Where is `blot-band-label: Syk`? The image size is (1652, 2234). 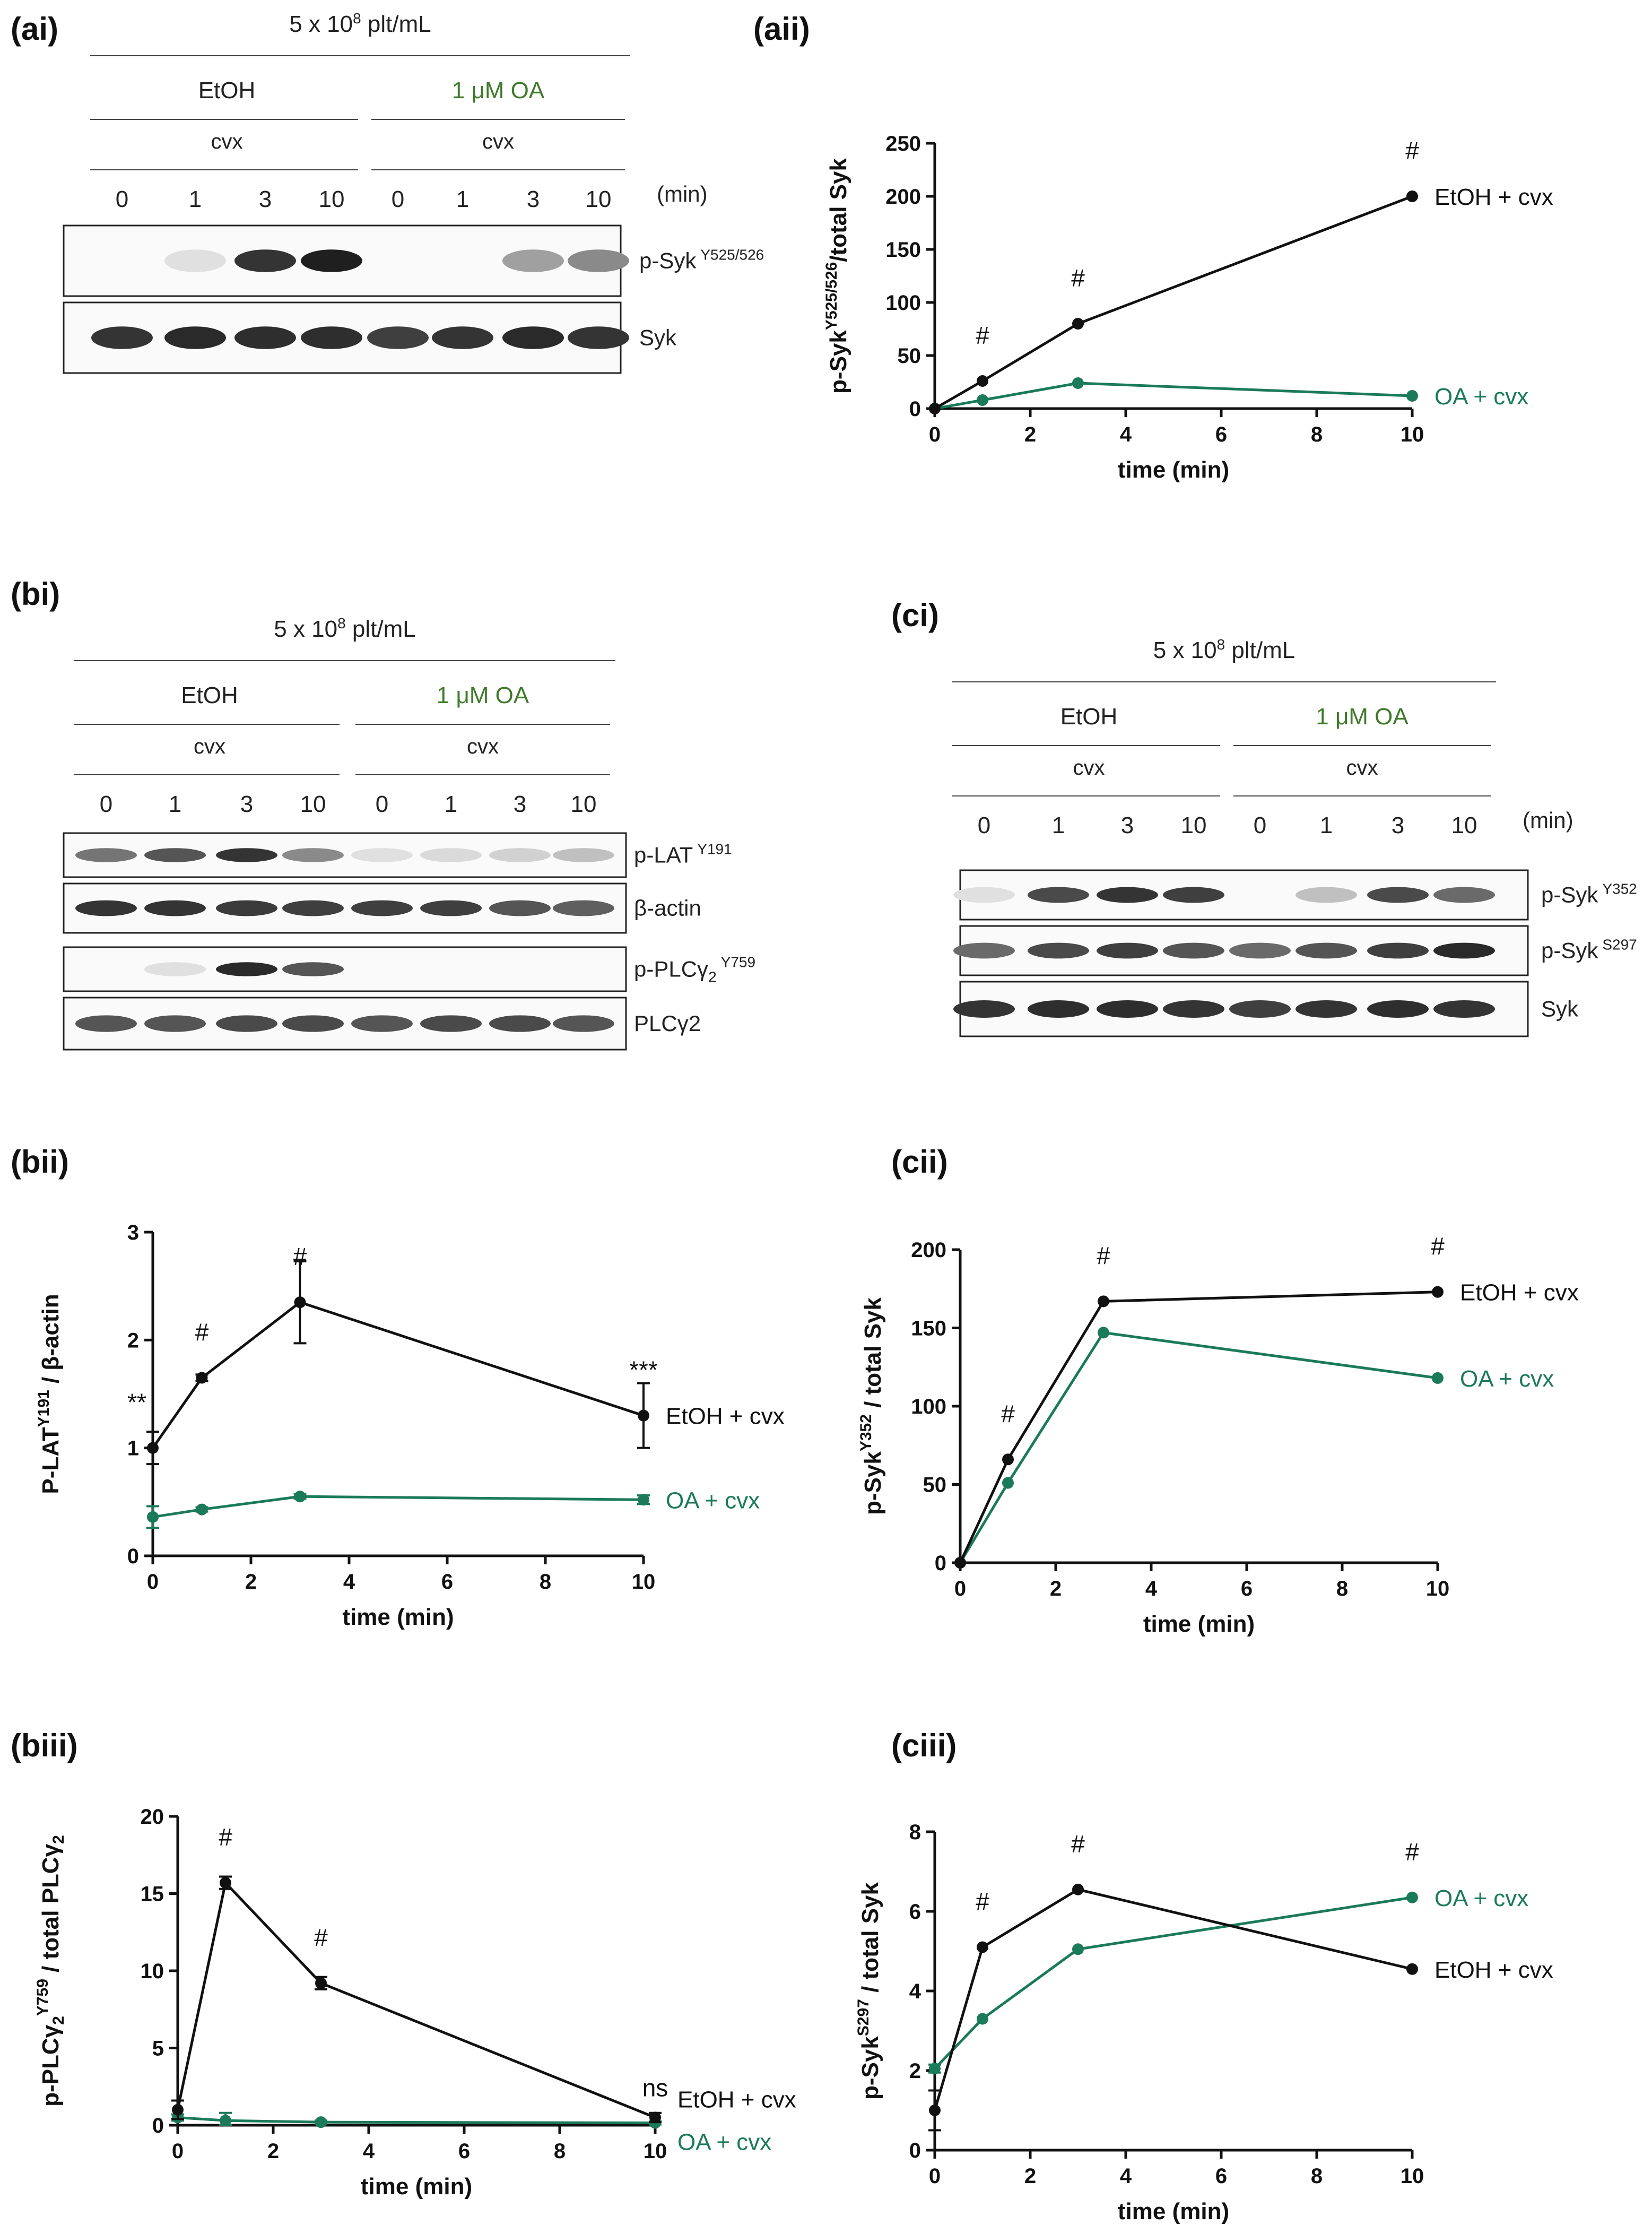 blot-band-label: Syk is located at coordinates (658, 337).